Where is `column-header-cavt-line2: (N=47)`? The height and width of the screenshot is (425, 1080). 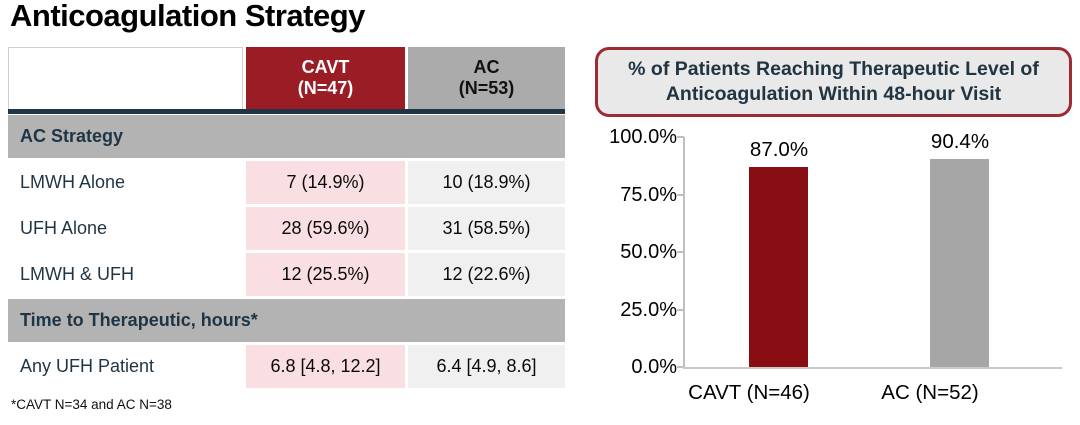
column-header-cavt-line2: (N=47) is located at coordinates (325, 88).